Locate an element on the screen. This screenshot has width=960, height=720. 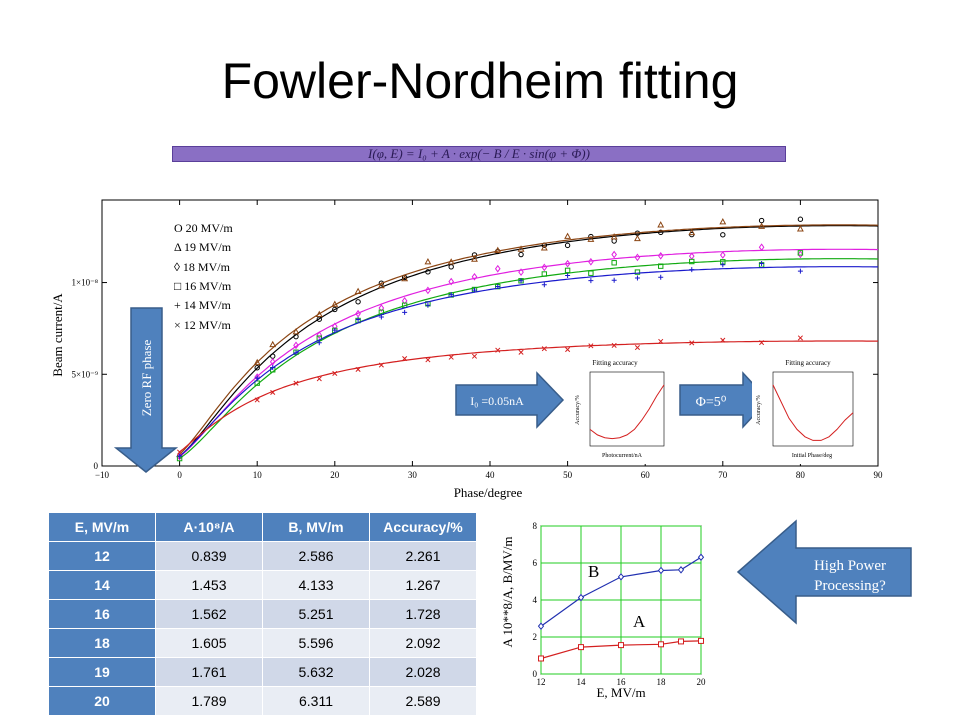
ab-y-tick-label: 8 is located at coordinates (535, 526).